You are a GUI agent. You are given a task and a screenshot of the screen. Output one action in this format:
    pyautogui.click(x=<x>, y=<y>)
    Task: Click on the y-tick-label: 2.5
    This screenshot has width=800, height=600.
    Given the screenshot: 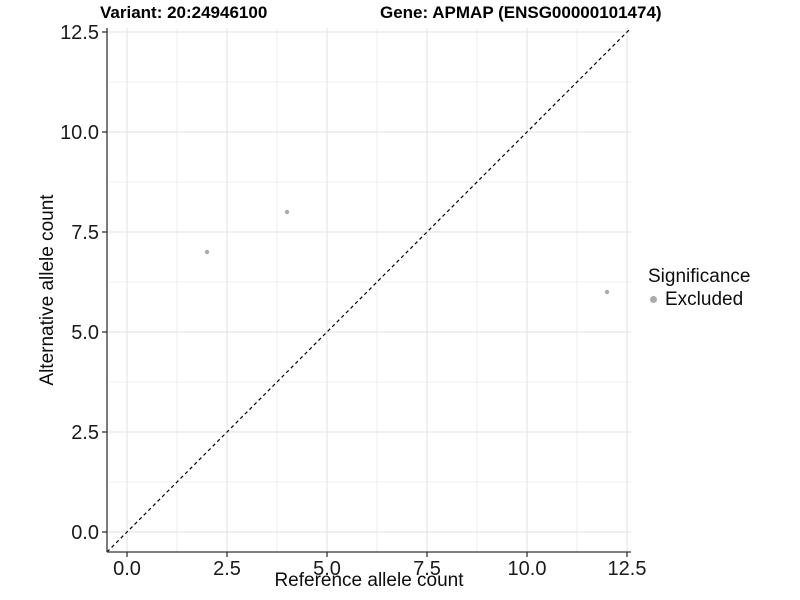 What is the action you would take?
    pyautogui.click(x=85, y=433)
    